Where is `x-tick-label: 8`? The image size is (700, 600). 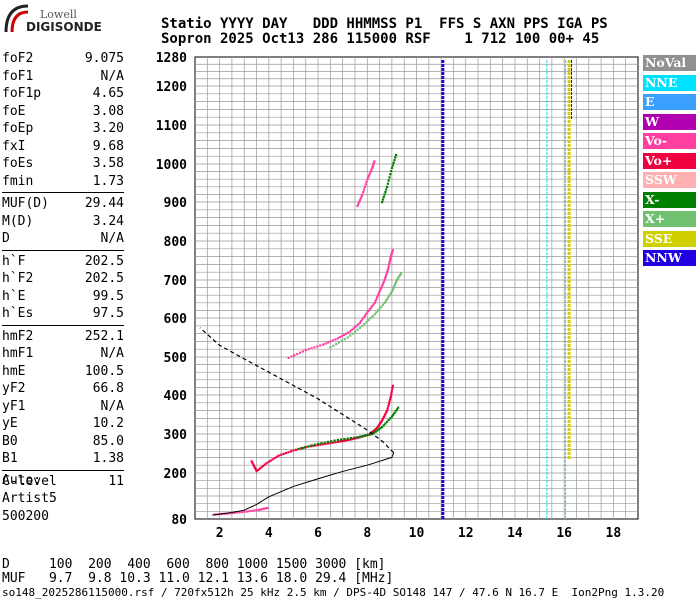 x-tick-label: 8 is located at coordinates (367, 533).